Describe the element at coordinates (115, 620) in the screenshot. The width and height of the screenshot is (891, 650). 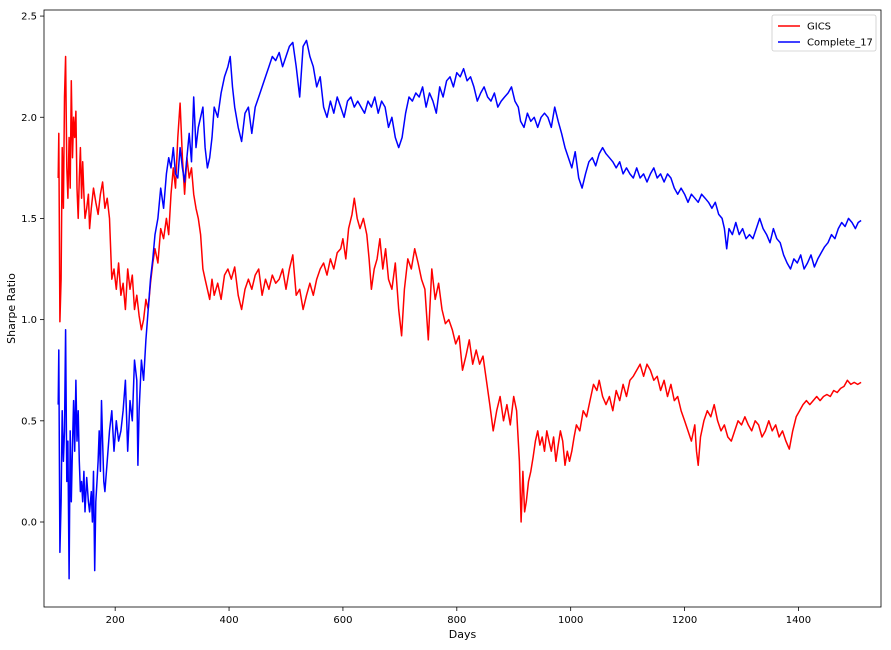
I see `x-tick-label: 200` at that location.